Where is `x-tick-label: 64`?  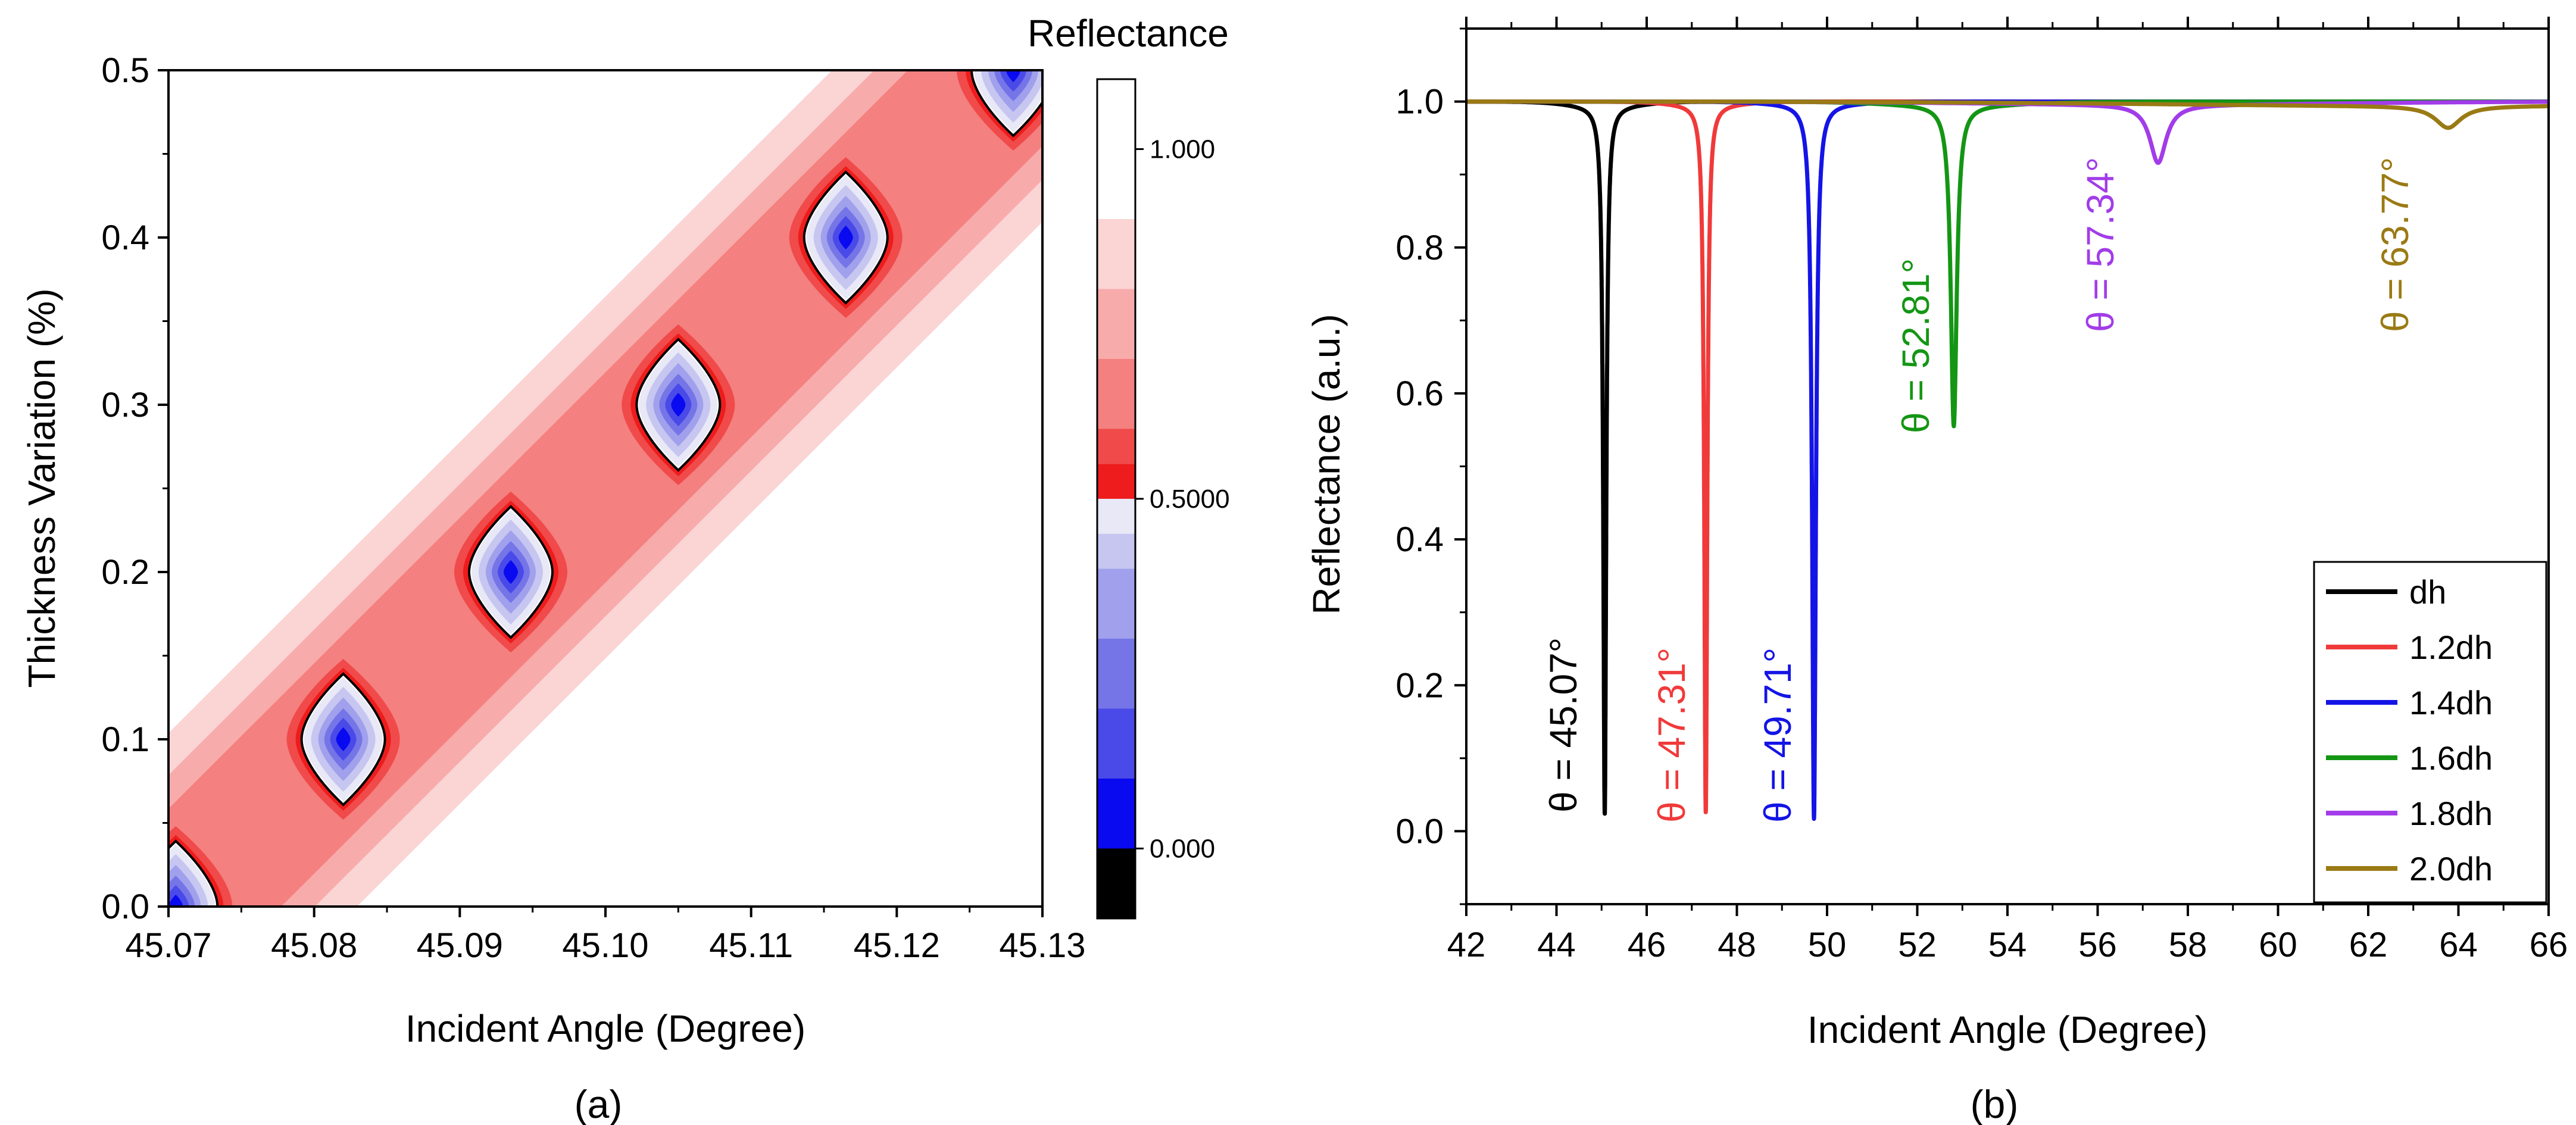
x-tick-label: 64 is located at coordinates (2458, 945).